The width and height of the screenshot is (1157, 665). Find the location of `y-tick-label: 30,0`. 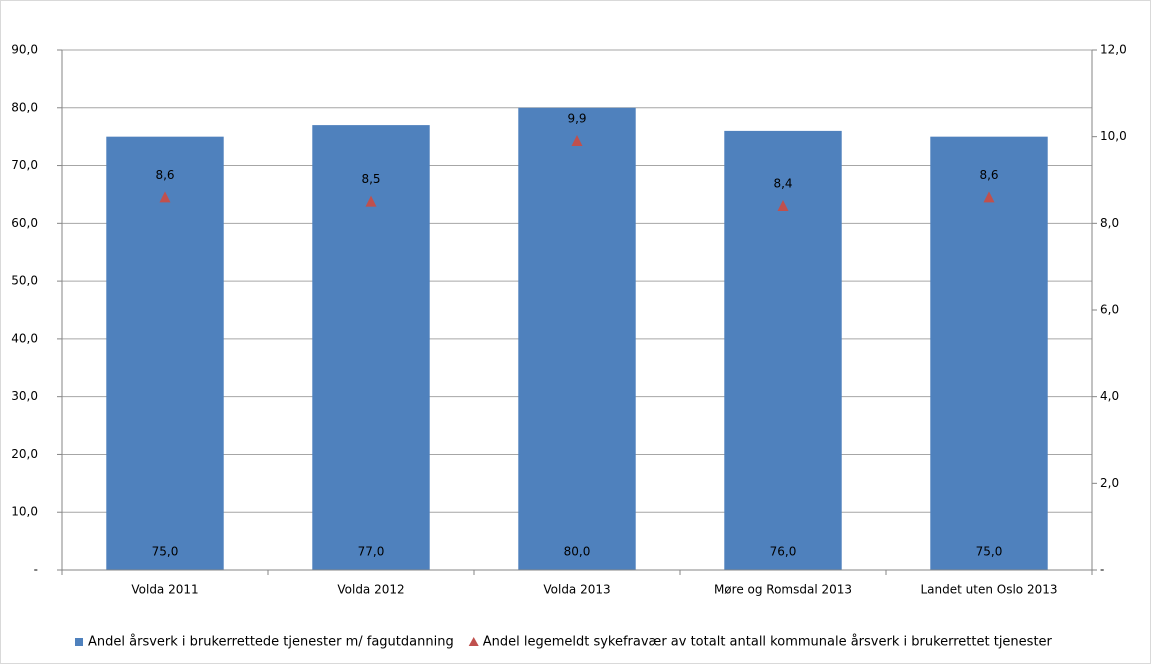

y-tick-label: 30,0 is located at coordinates (24, 396).